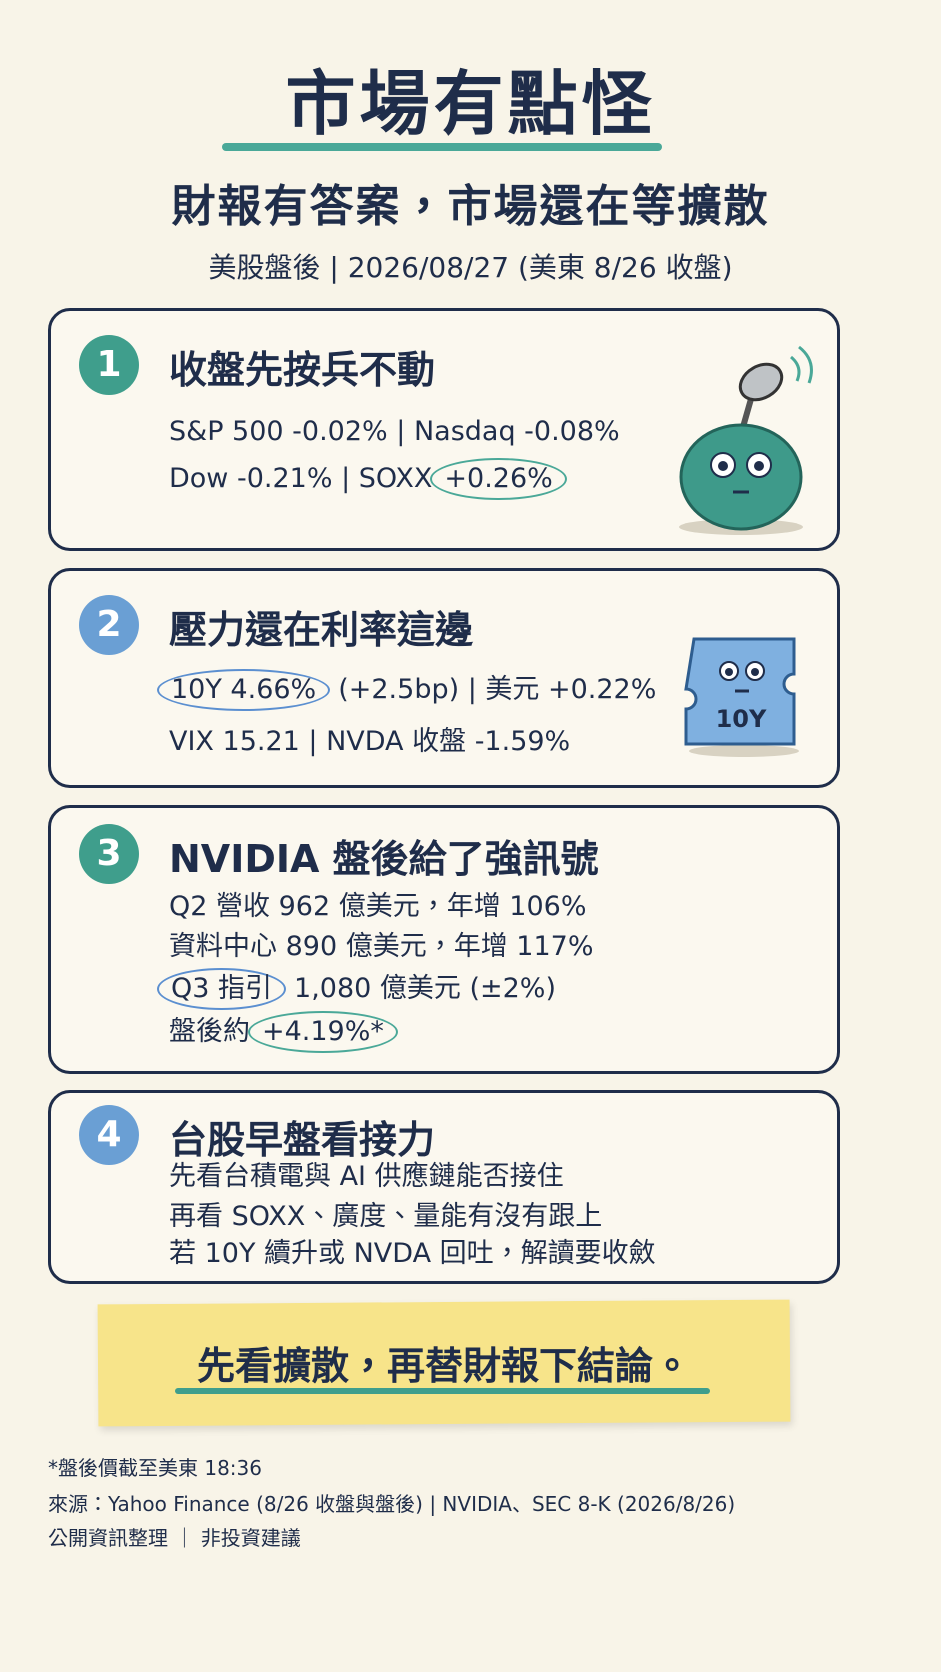  What do you see at coordinates (384, 859) in the screenshot?
I see `section-heading: NVIDIA 盤後給了強訊號` at bounding box center [384, 859].